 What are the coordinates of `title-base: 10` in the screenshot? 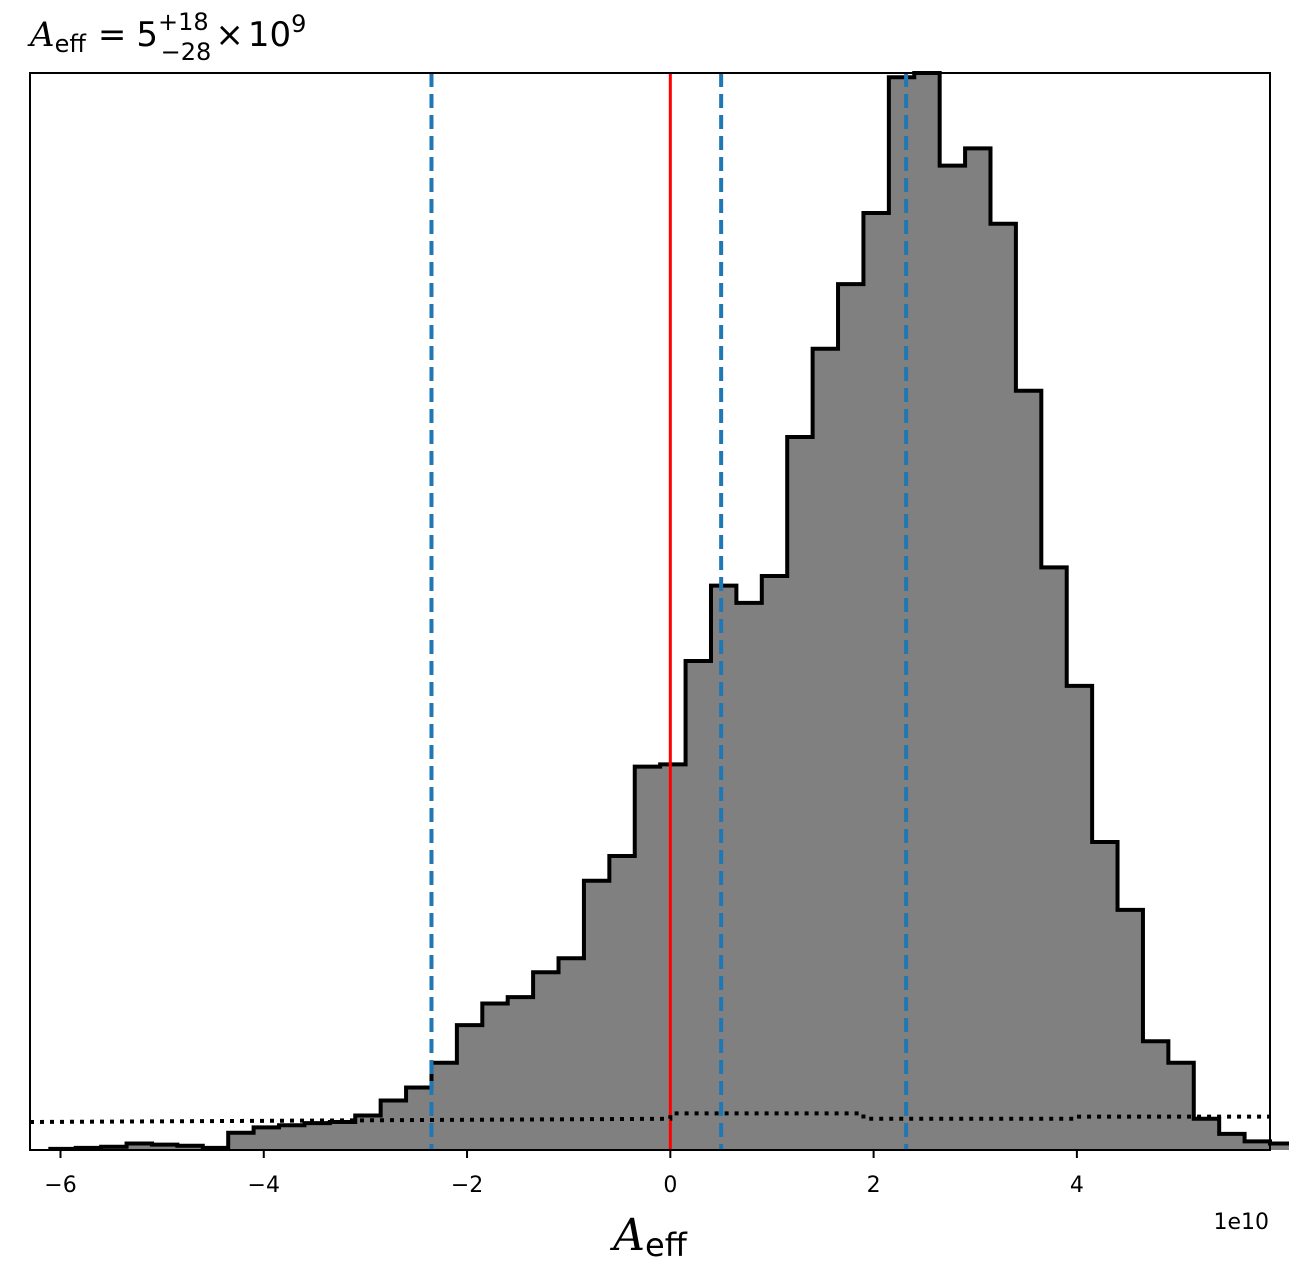 It's located at (269, 35).